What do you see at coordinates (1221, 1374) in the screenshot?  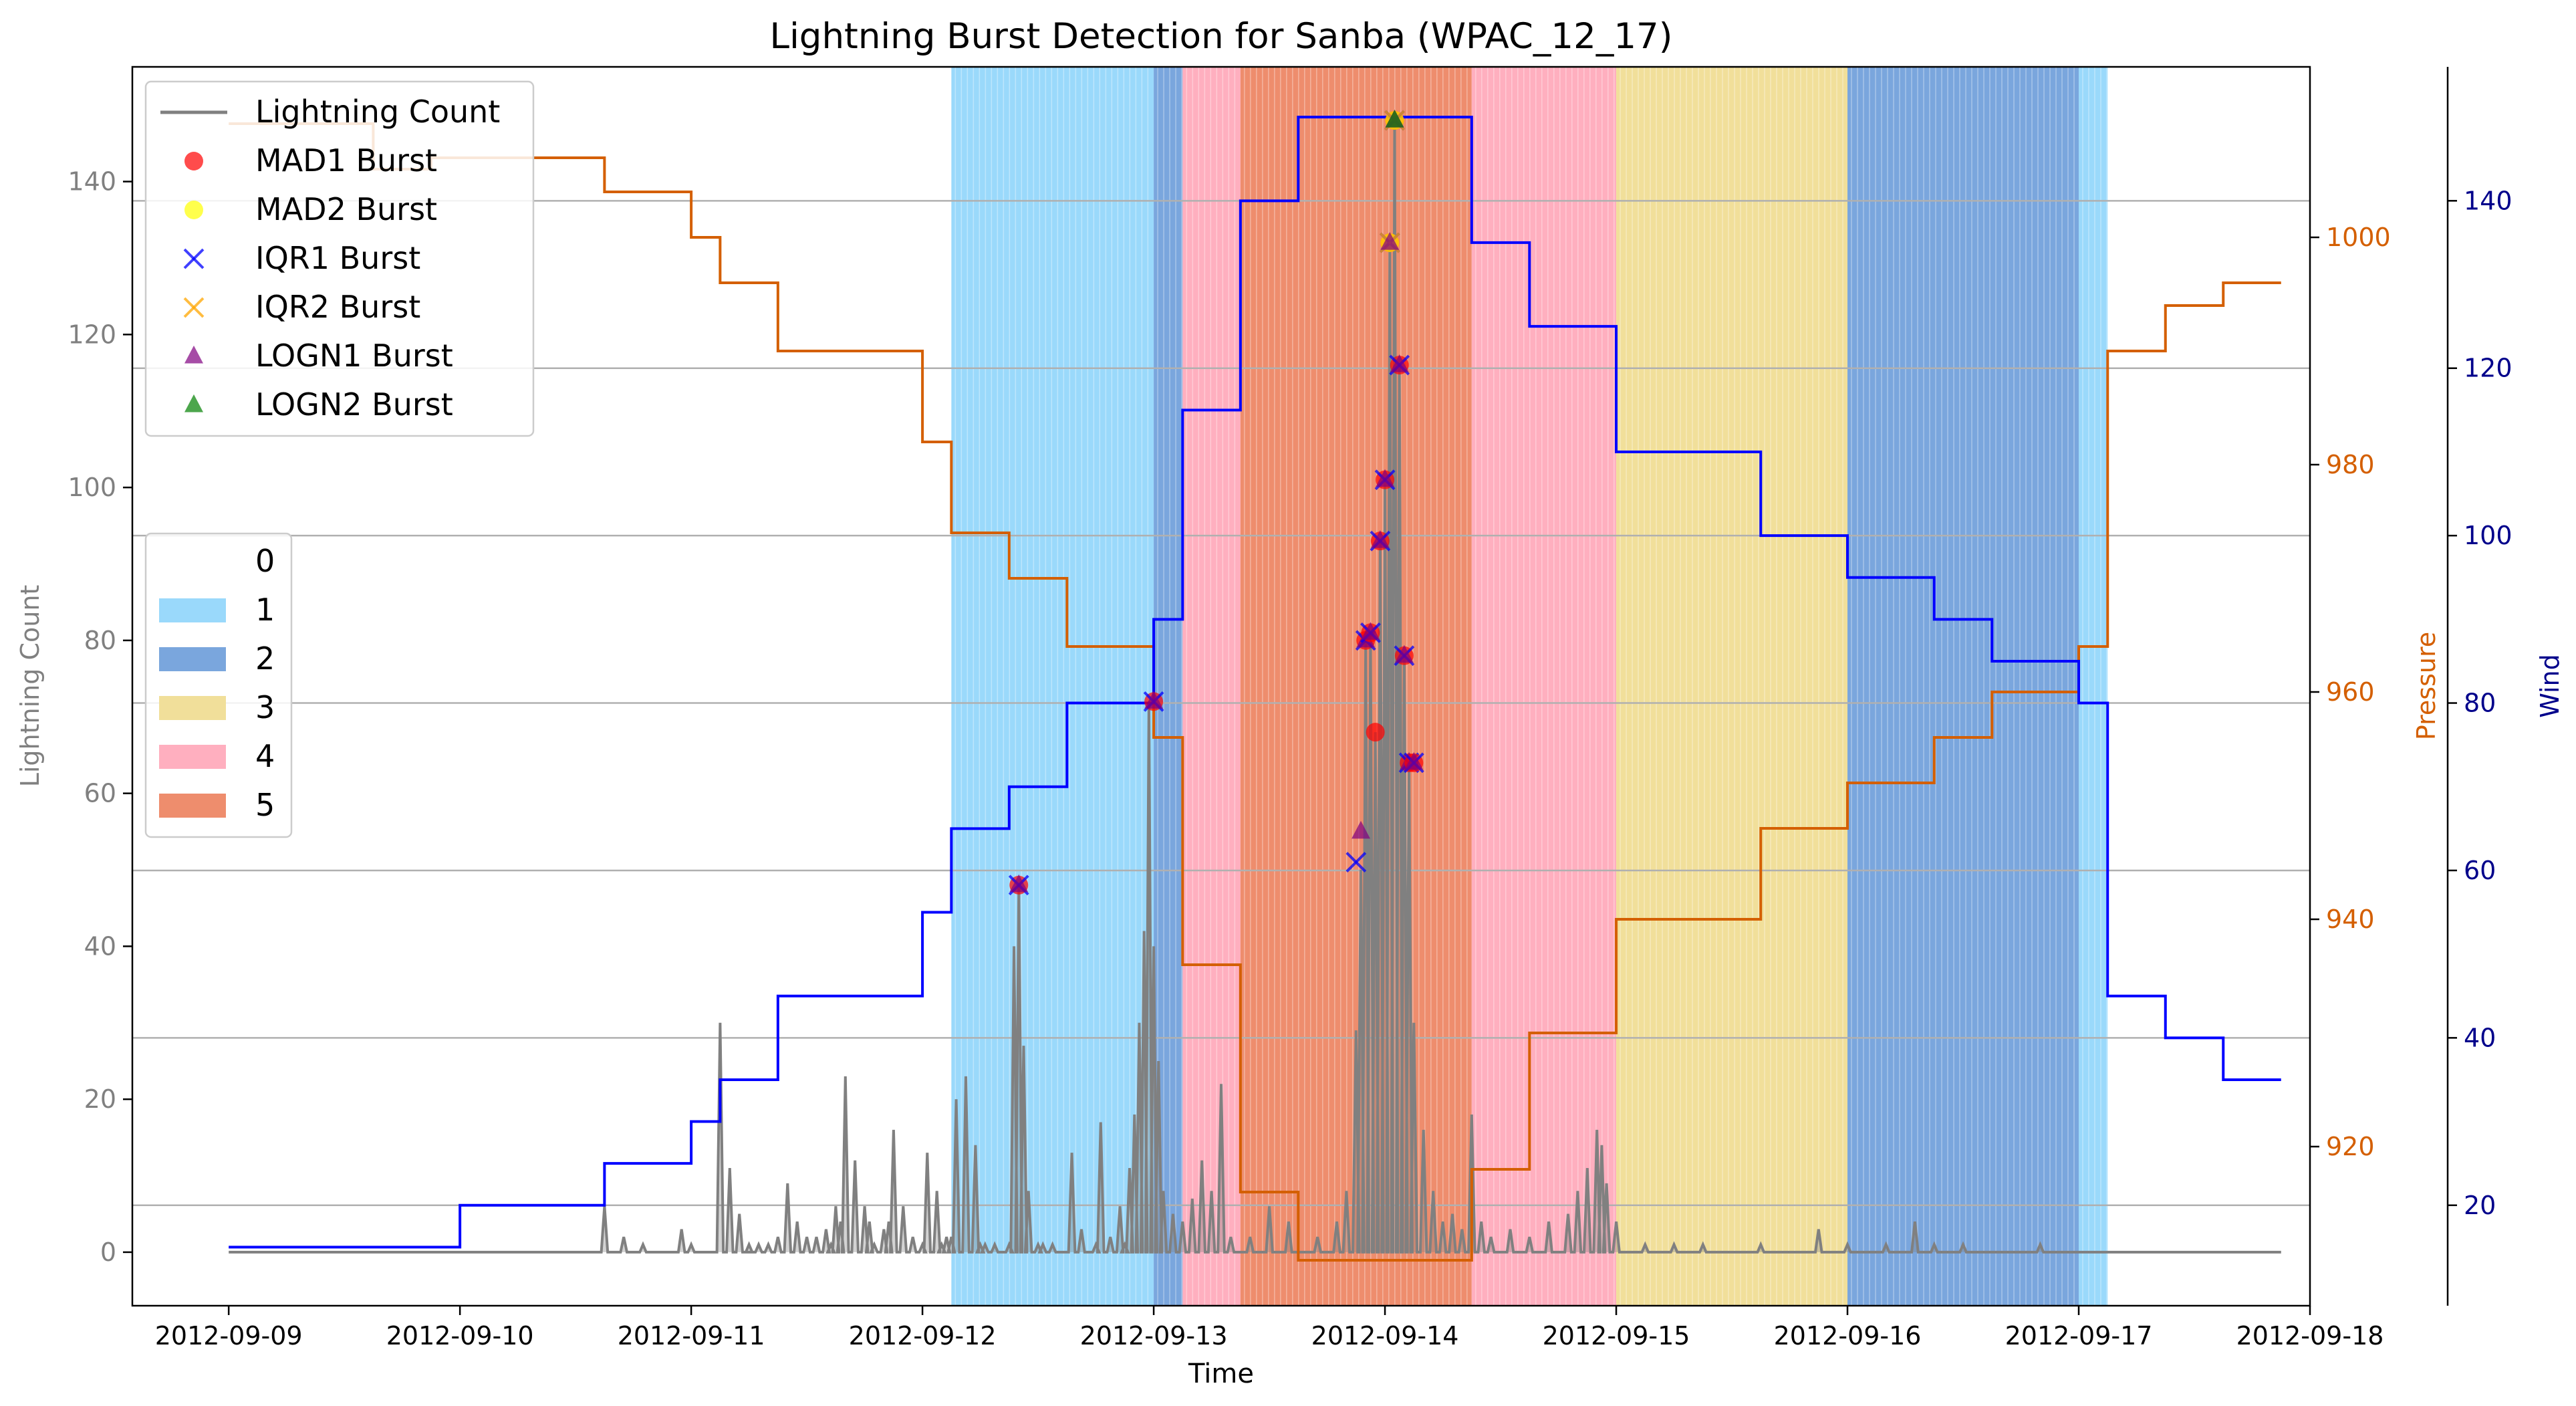 I see `x-axis-label: Time` at bounding box center [1221, 1374].